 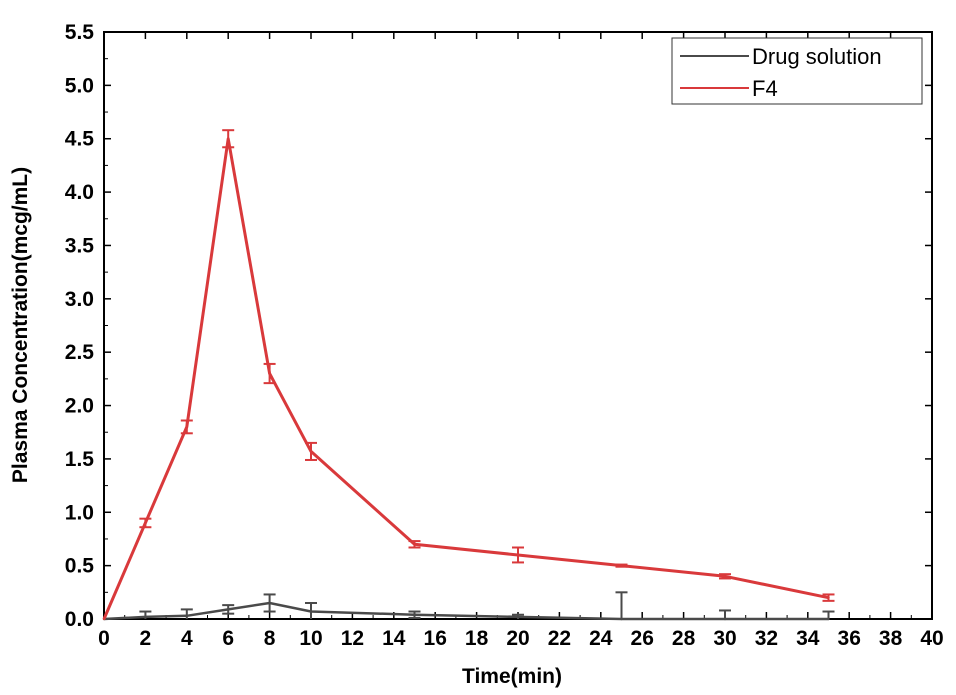 What do you see at coordinates (765, 88) in the screenshot?
I see `legend-label-f4: F4` at bounding box center [765, 88].